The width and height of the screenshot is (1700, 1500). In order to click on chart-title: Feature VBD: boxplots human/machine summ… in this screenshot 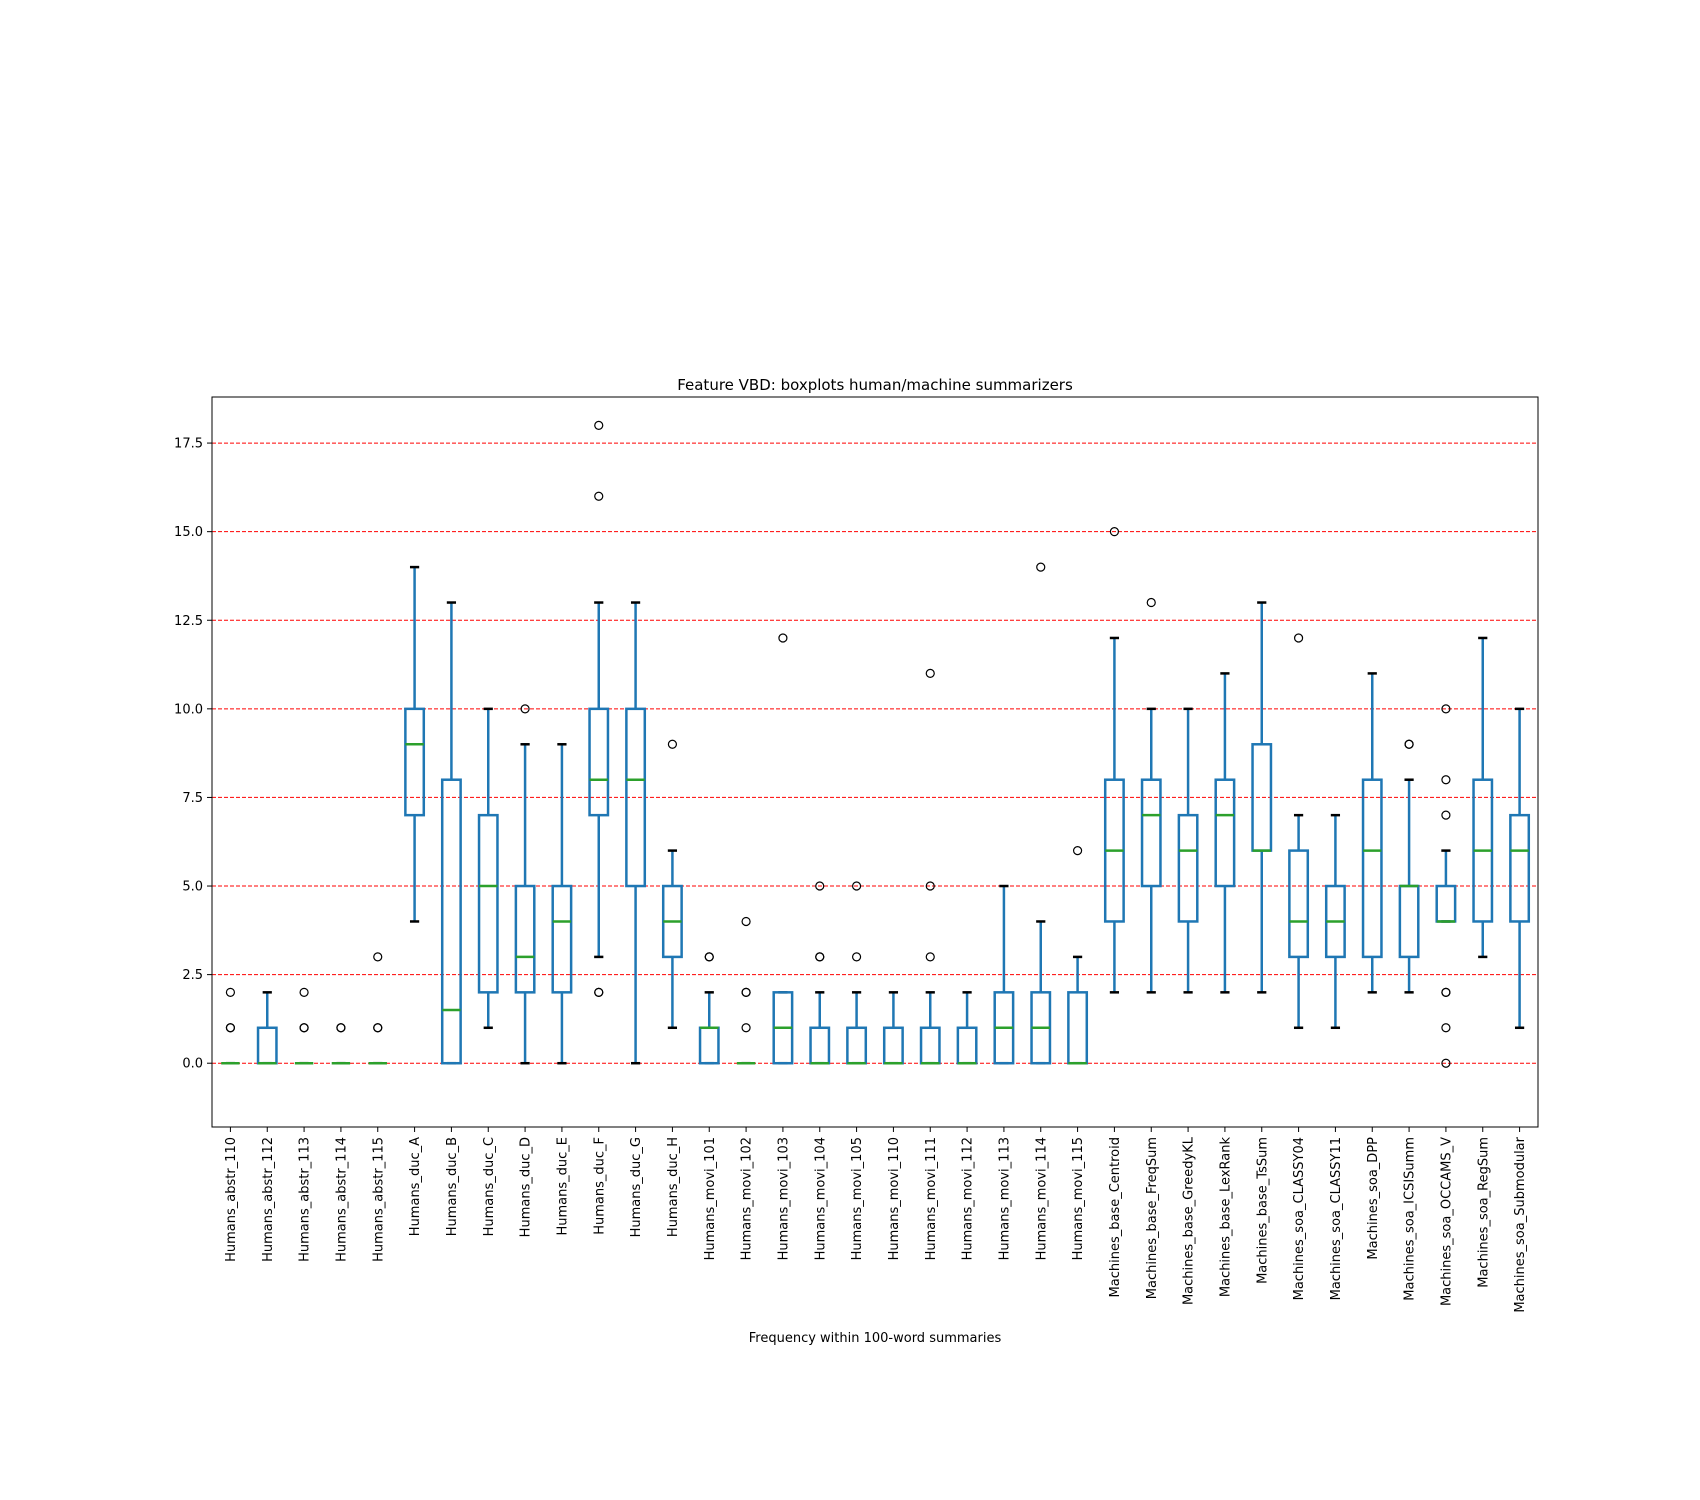, I will do `click(875, 385)`.